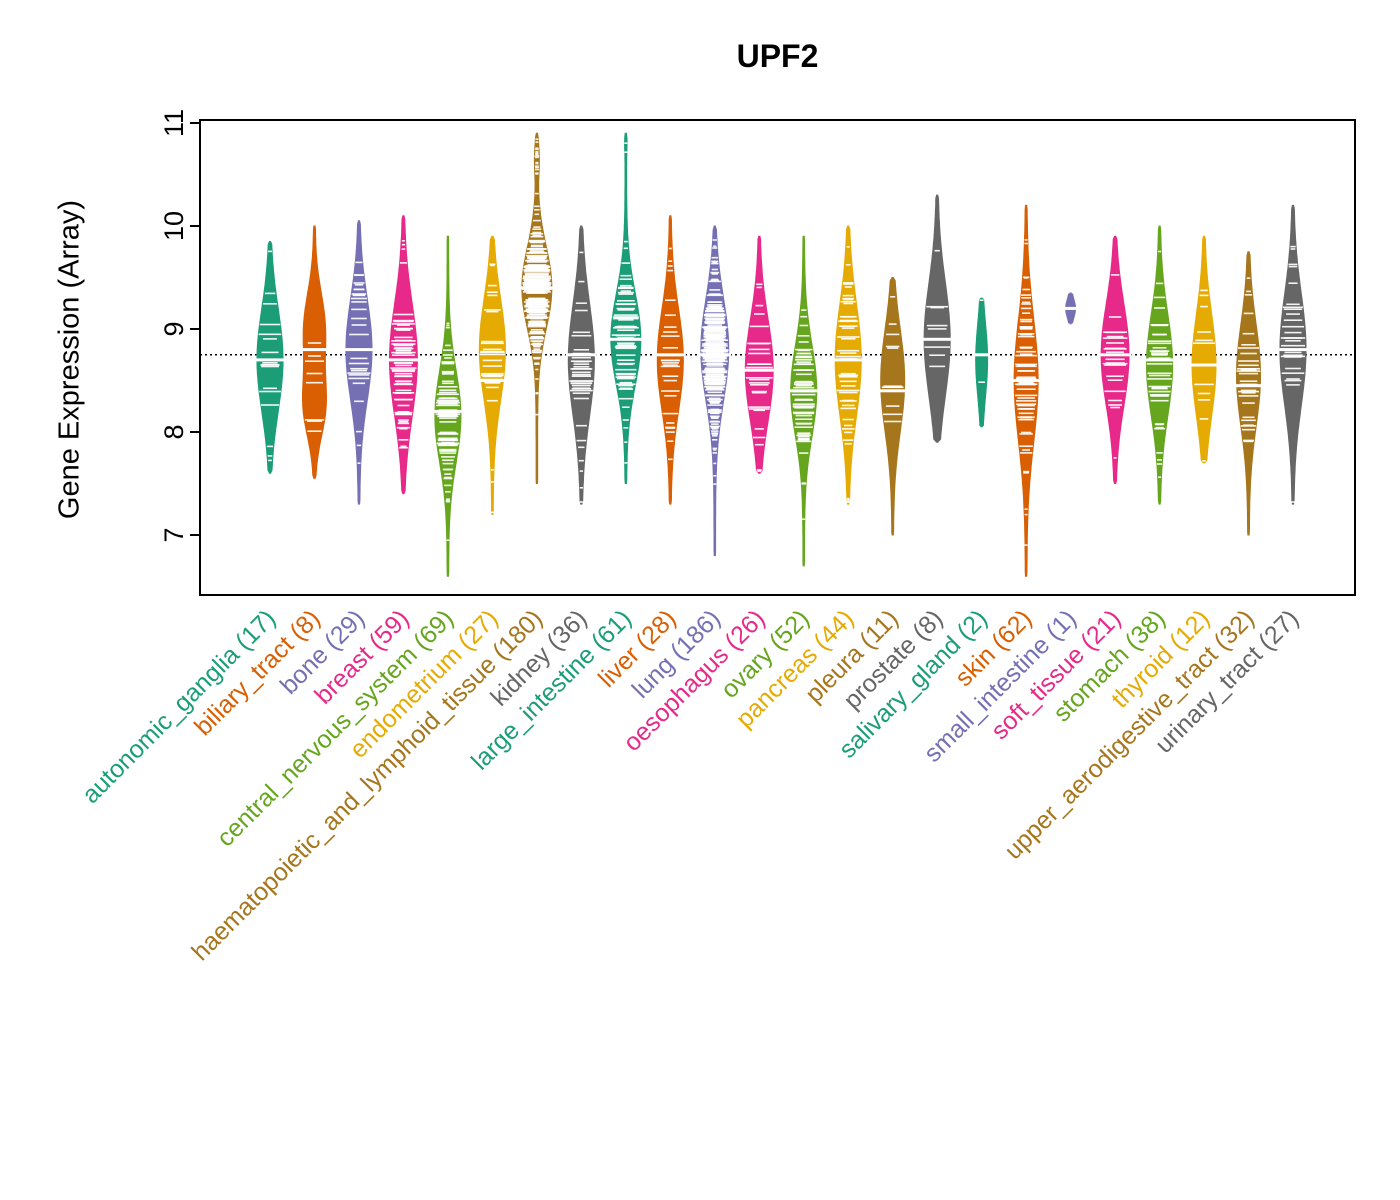 This screenshot has height=1200, width=1400. What do you see at coordinates (537, 288) in the screenshot?
I see `median-line-haematopoietic_and_lymphoid_tissue` at bounding box center [537, 288].